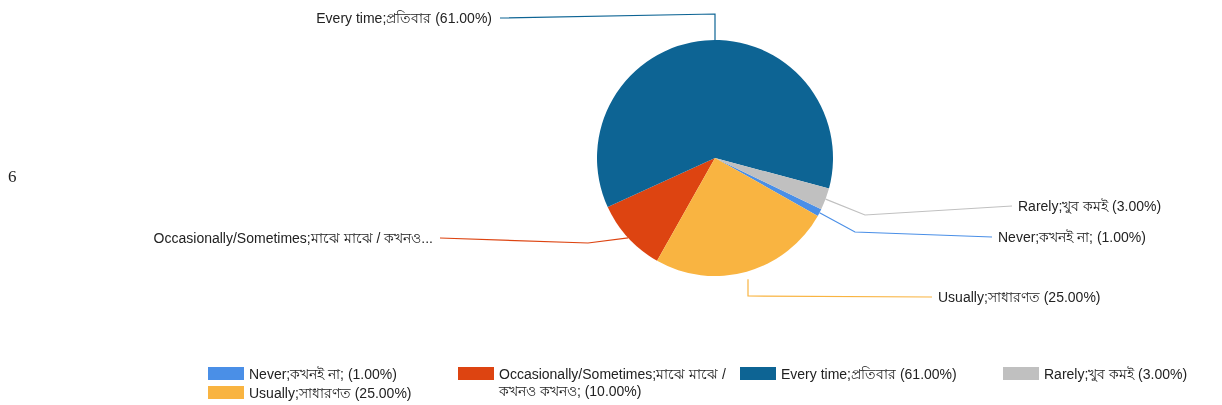 The image size is (1222, 405). Describe the element at coordinates (12, 176) in the screenshot. I see `text: 6` at that location.